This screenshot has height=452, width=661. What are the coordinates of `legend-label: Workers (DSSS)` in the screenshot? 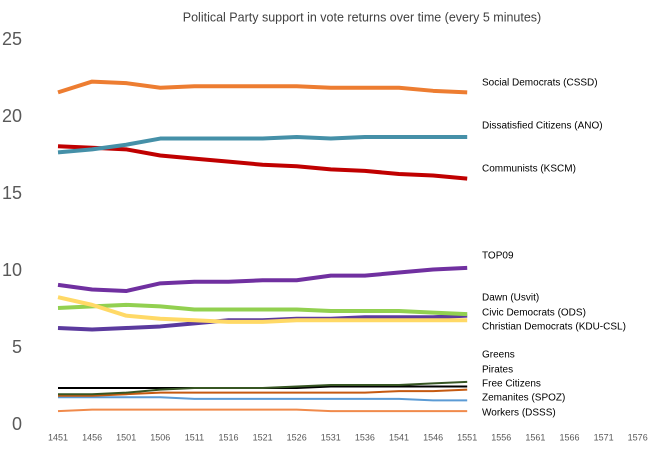 It's located at (519, 413).